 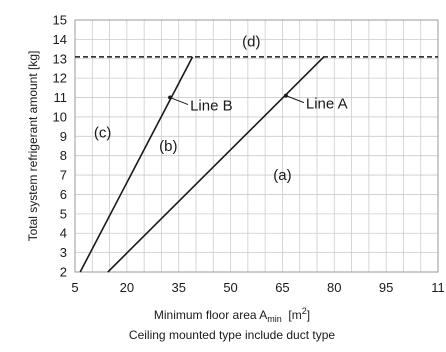 What do you see at coordinates (74, 287) in the screenshot?
I see `x-tick-label: 5` at bounding box center [74, 287].